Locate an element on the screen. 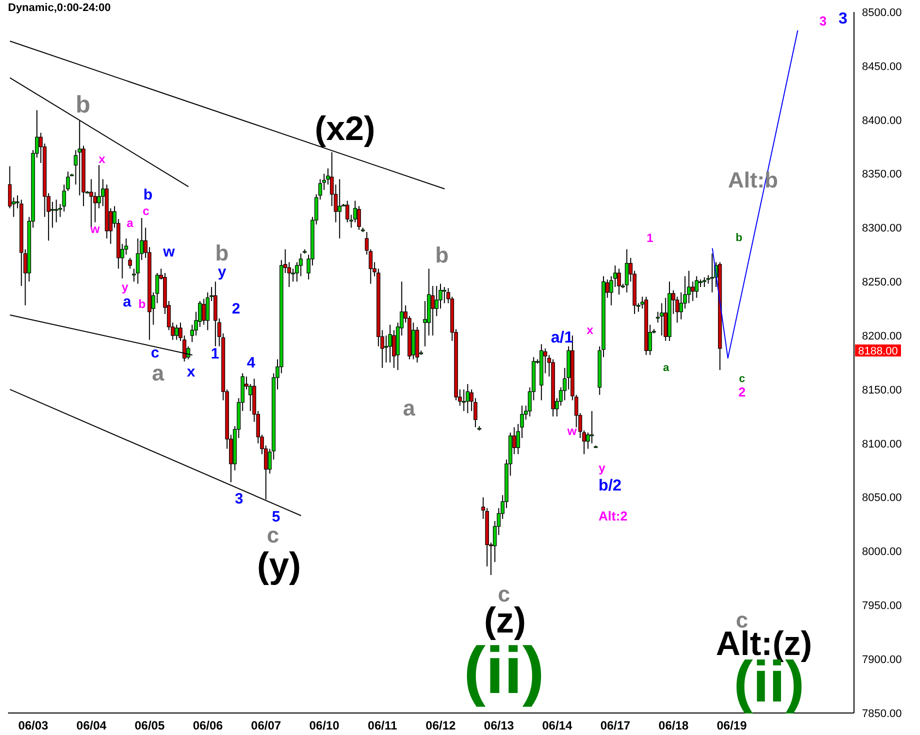 The width and height of the screenshot is (920, 735). annotation: 5 is located at coordinates (276, 517).